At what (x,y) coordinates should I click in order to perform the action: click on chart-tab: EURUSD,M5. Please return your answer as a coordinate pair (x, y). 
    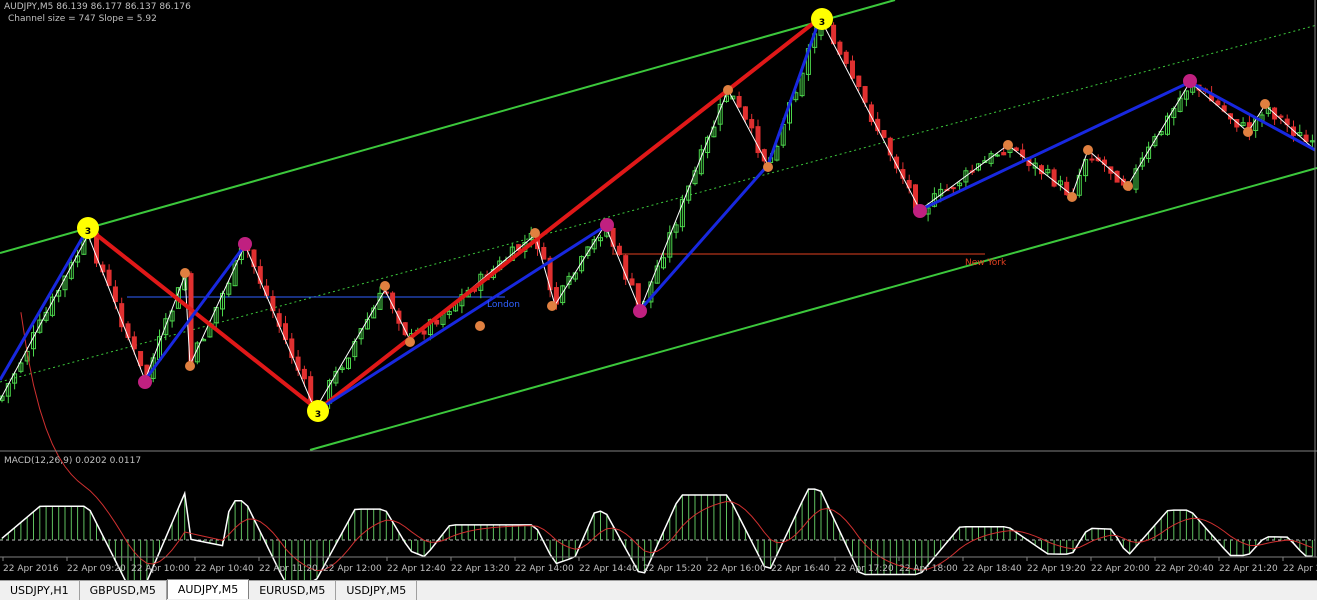
    Looking at the image, I should click on (293, 590).